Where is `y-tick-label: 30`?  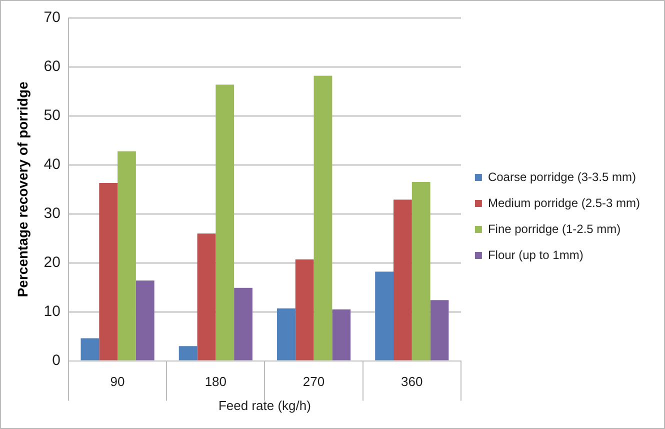 y-tick-label: 30 is located at coordinates (52, 213).